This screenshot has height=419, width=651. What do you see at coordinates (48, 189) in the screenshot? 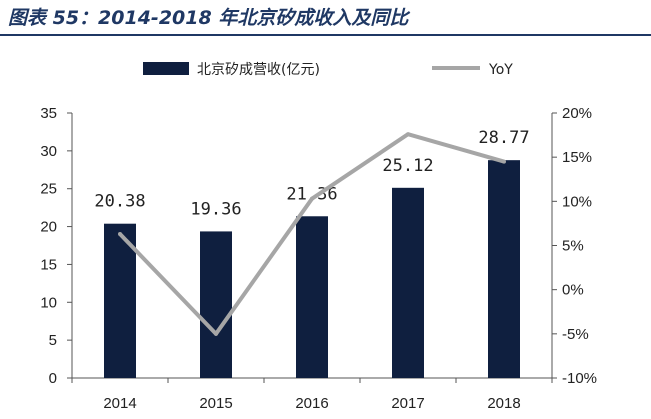
I see `left-axis-tick-label: 25` at bounding box center [48, 189].